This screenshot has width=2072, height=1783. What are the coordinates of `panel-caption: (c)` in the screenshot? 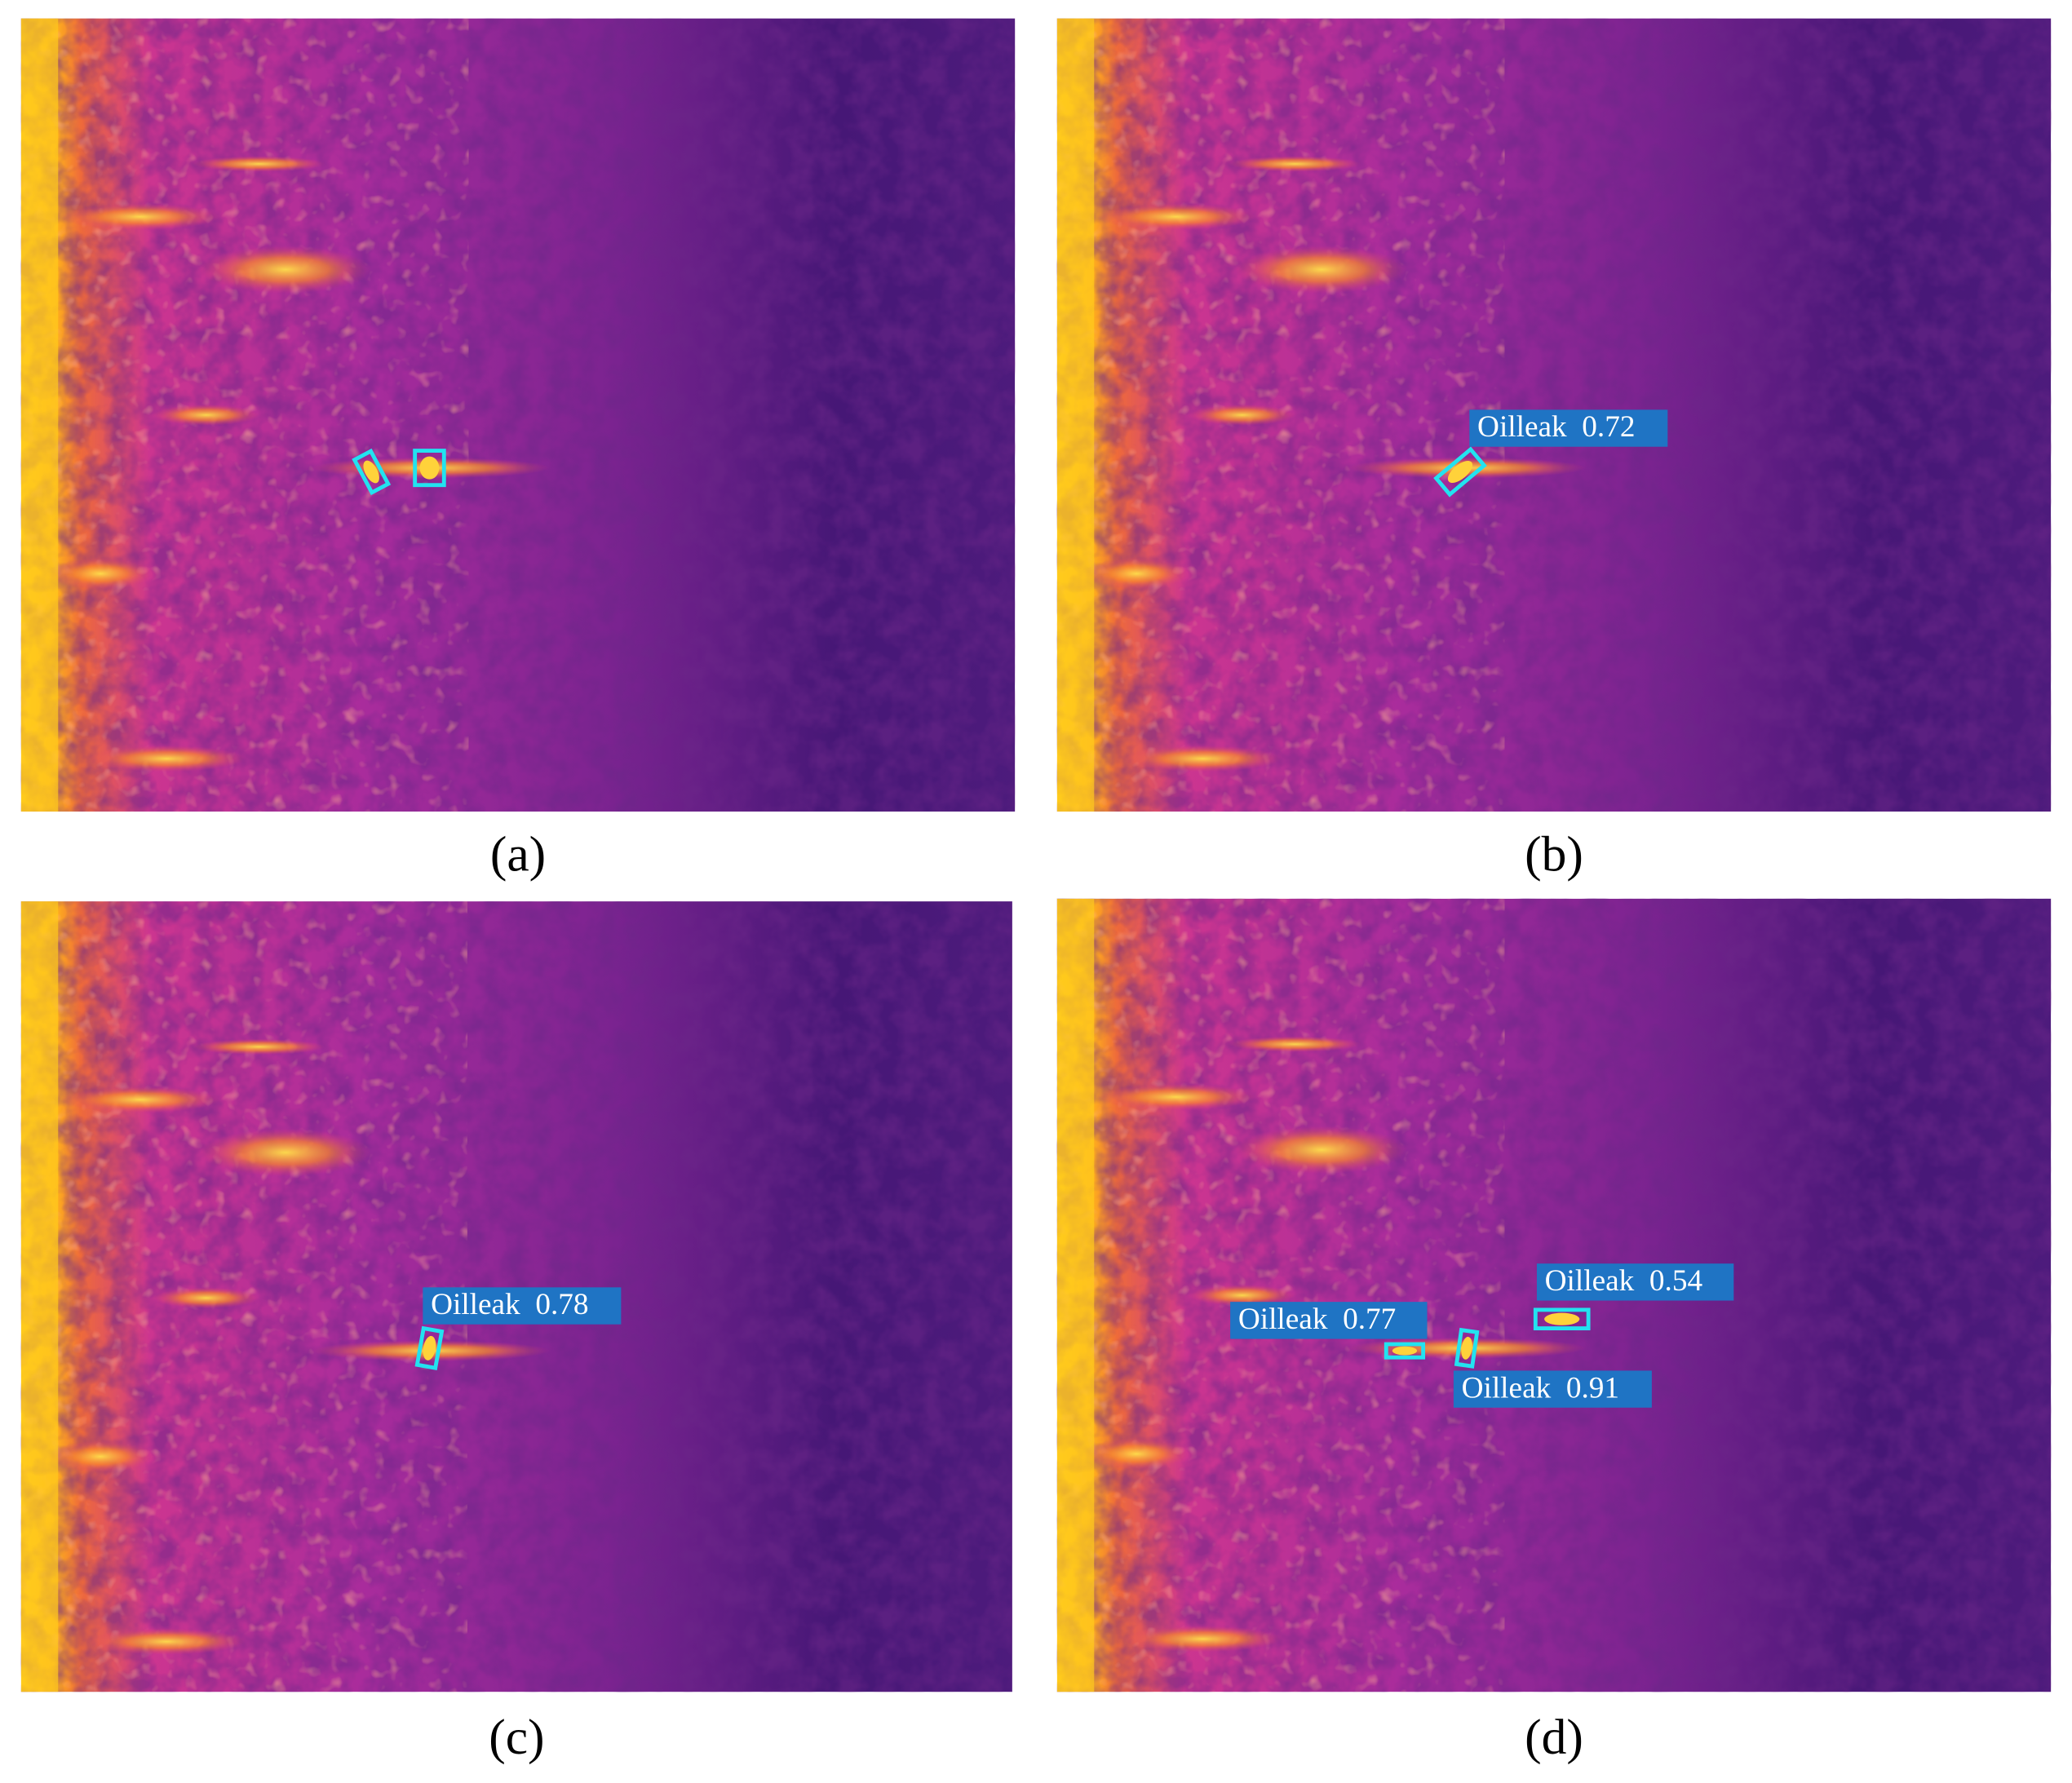 It's located at (516, 1737).